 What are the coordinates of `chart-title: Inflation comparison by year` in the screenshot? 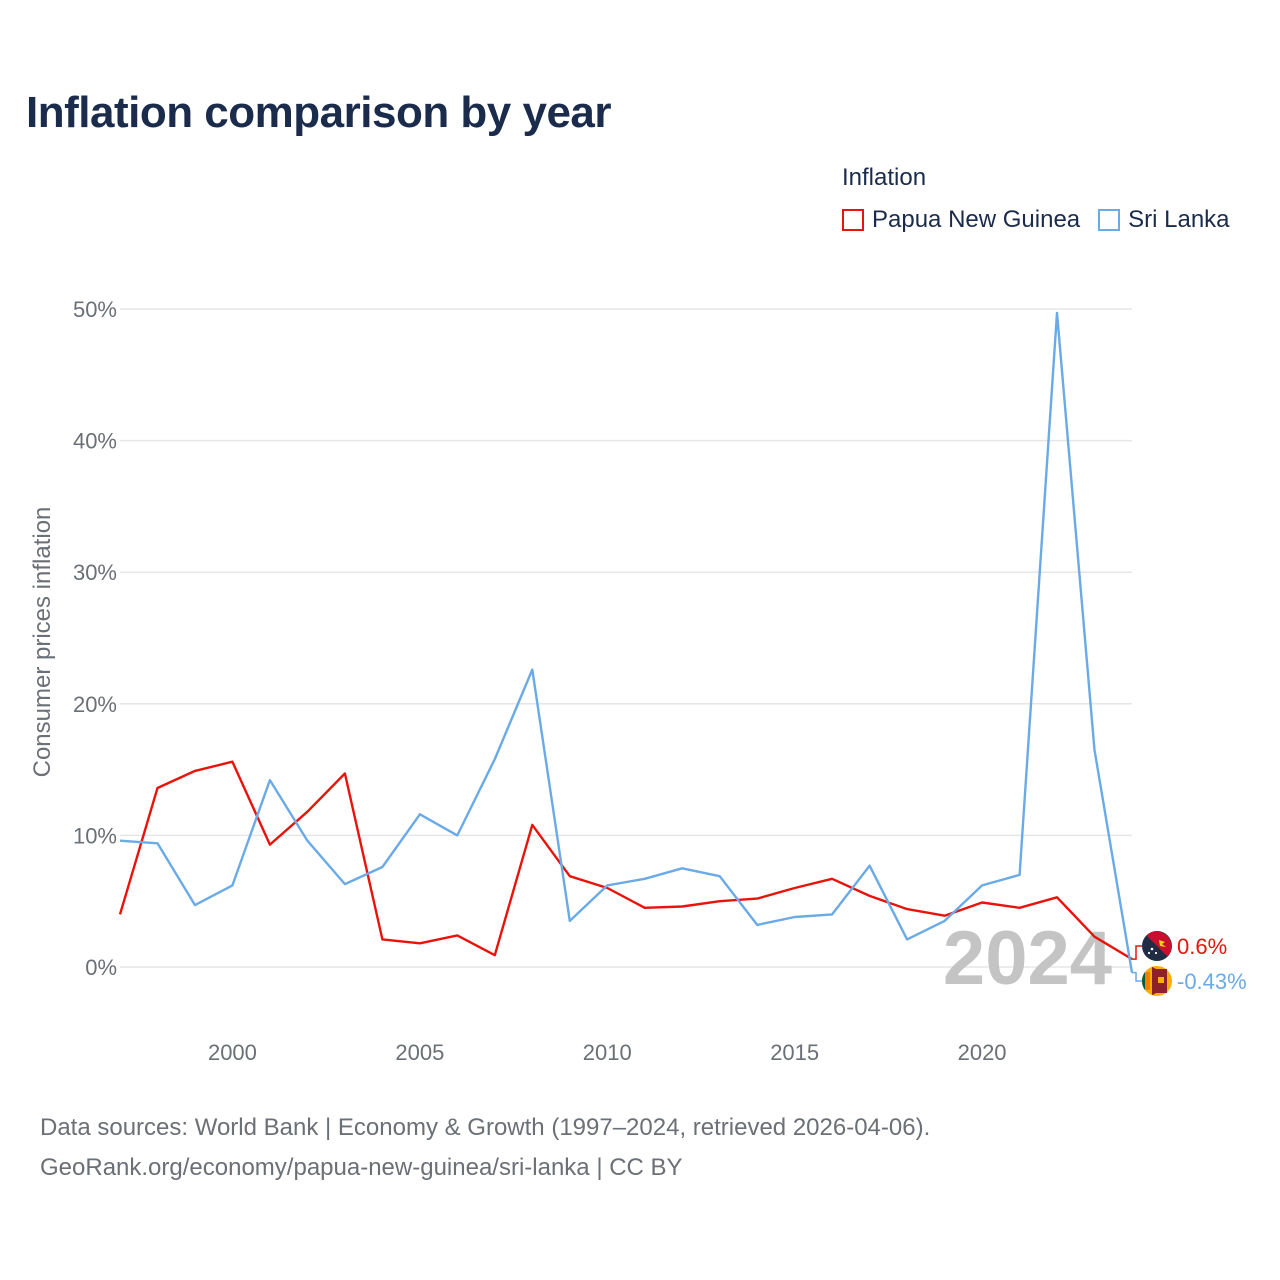 It's located at (319, 112).